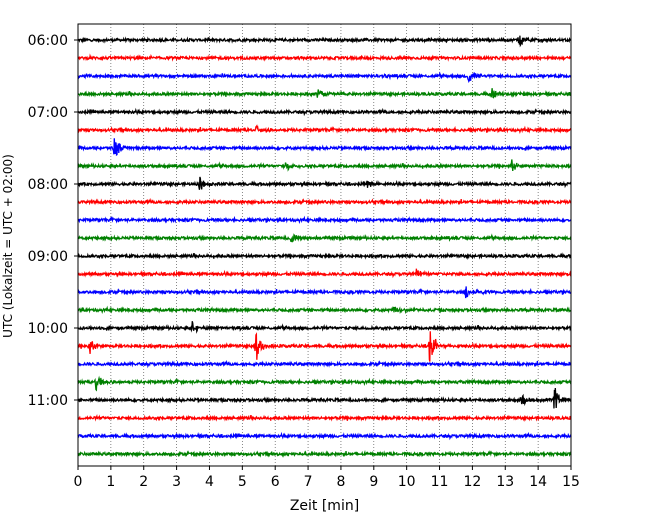 Image resolution: width=650 pixels, height=520 pixels. Describe the element at coordinates (53, 221) in the screenshot. I see `y-axis: 06:00 07:00 08:00 09:00 10:00 11:00` at that location.